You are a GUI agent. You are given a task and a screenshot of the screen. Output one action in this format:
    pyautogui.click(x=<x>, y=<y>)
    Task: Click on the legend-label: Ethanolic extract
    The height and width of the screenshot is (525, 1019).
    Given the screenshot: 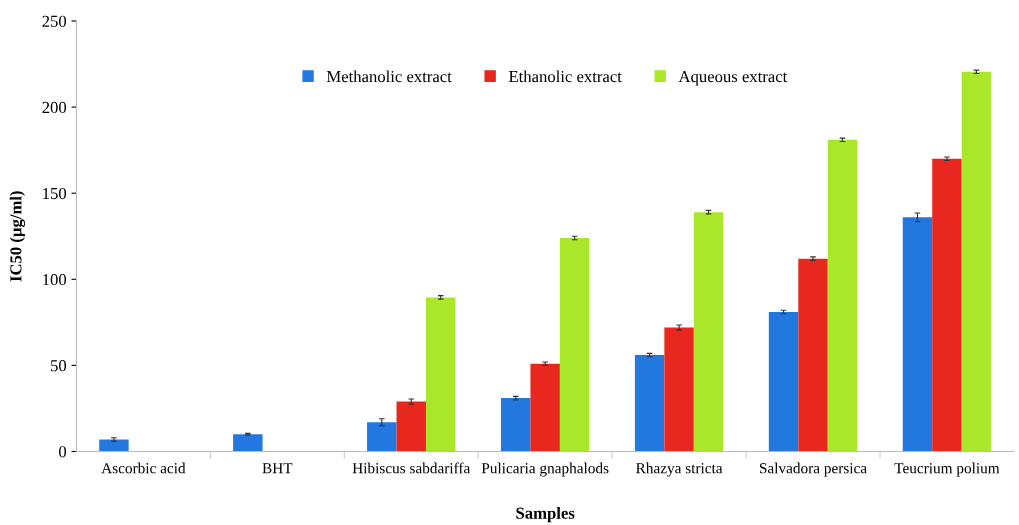 What is the action you would take?
    pyautogui.click(x=565, y=76)
    